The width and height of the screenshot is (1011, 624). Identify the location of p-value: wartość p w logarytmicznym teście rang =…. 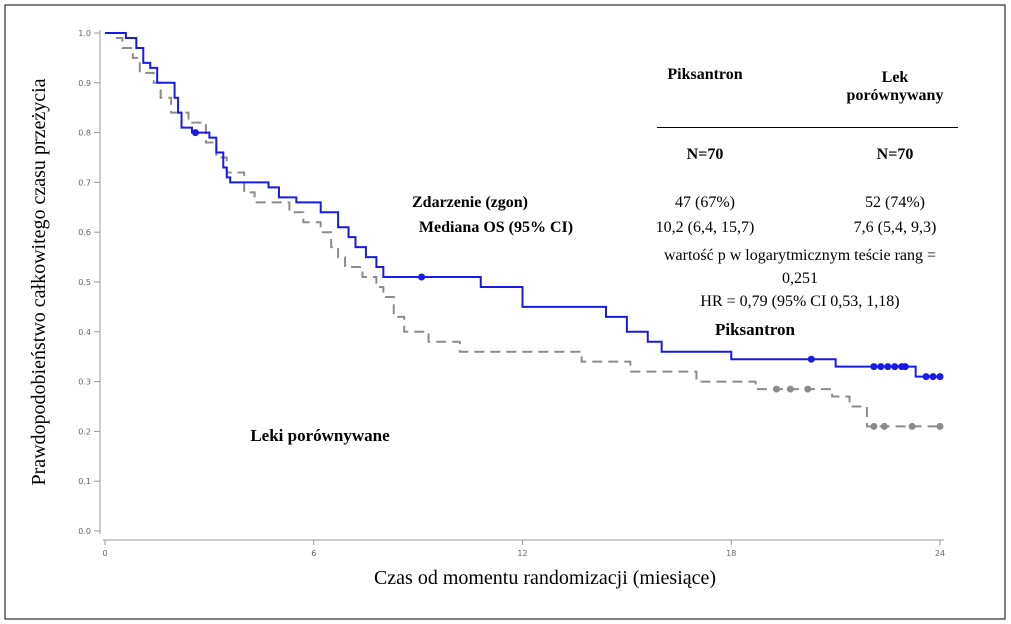
(800, 267).